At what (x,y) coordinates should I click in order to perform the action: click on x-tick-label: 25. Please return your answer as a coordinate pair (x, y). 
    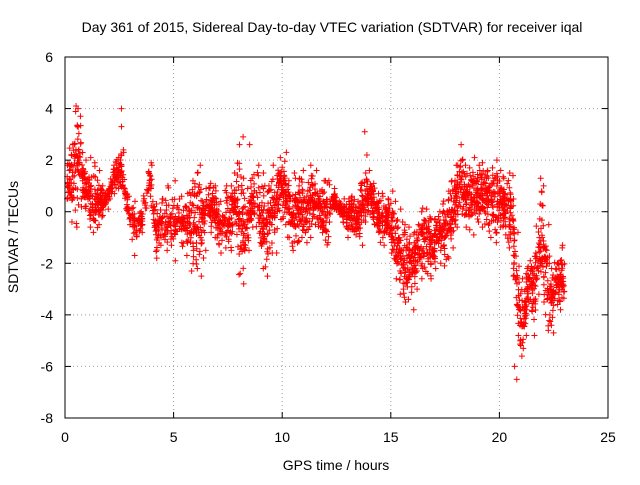
    Looking at the image, I should click on (608, 437).